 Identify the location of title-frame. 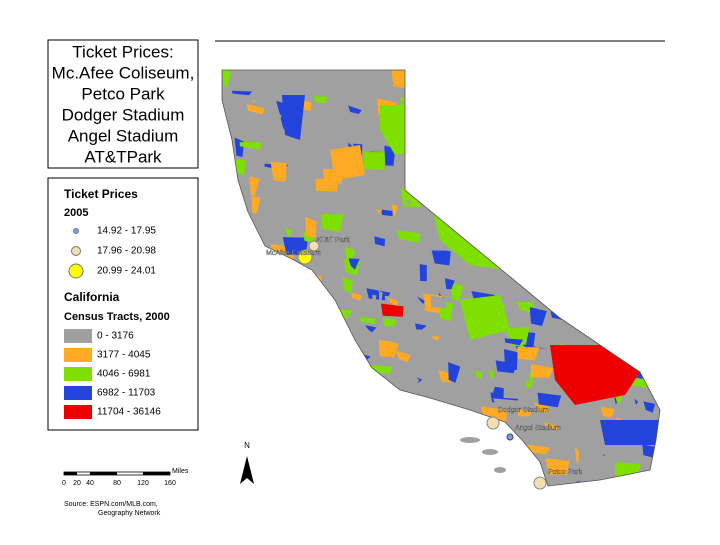
(123, 104).